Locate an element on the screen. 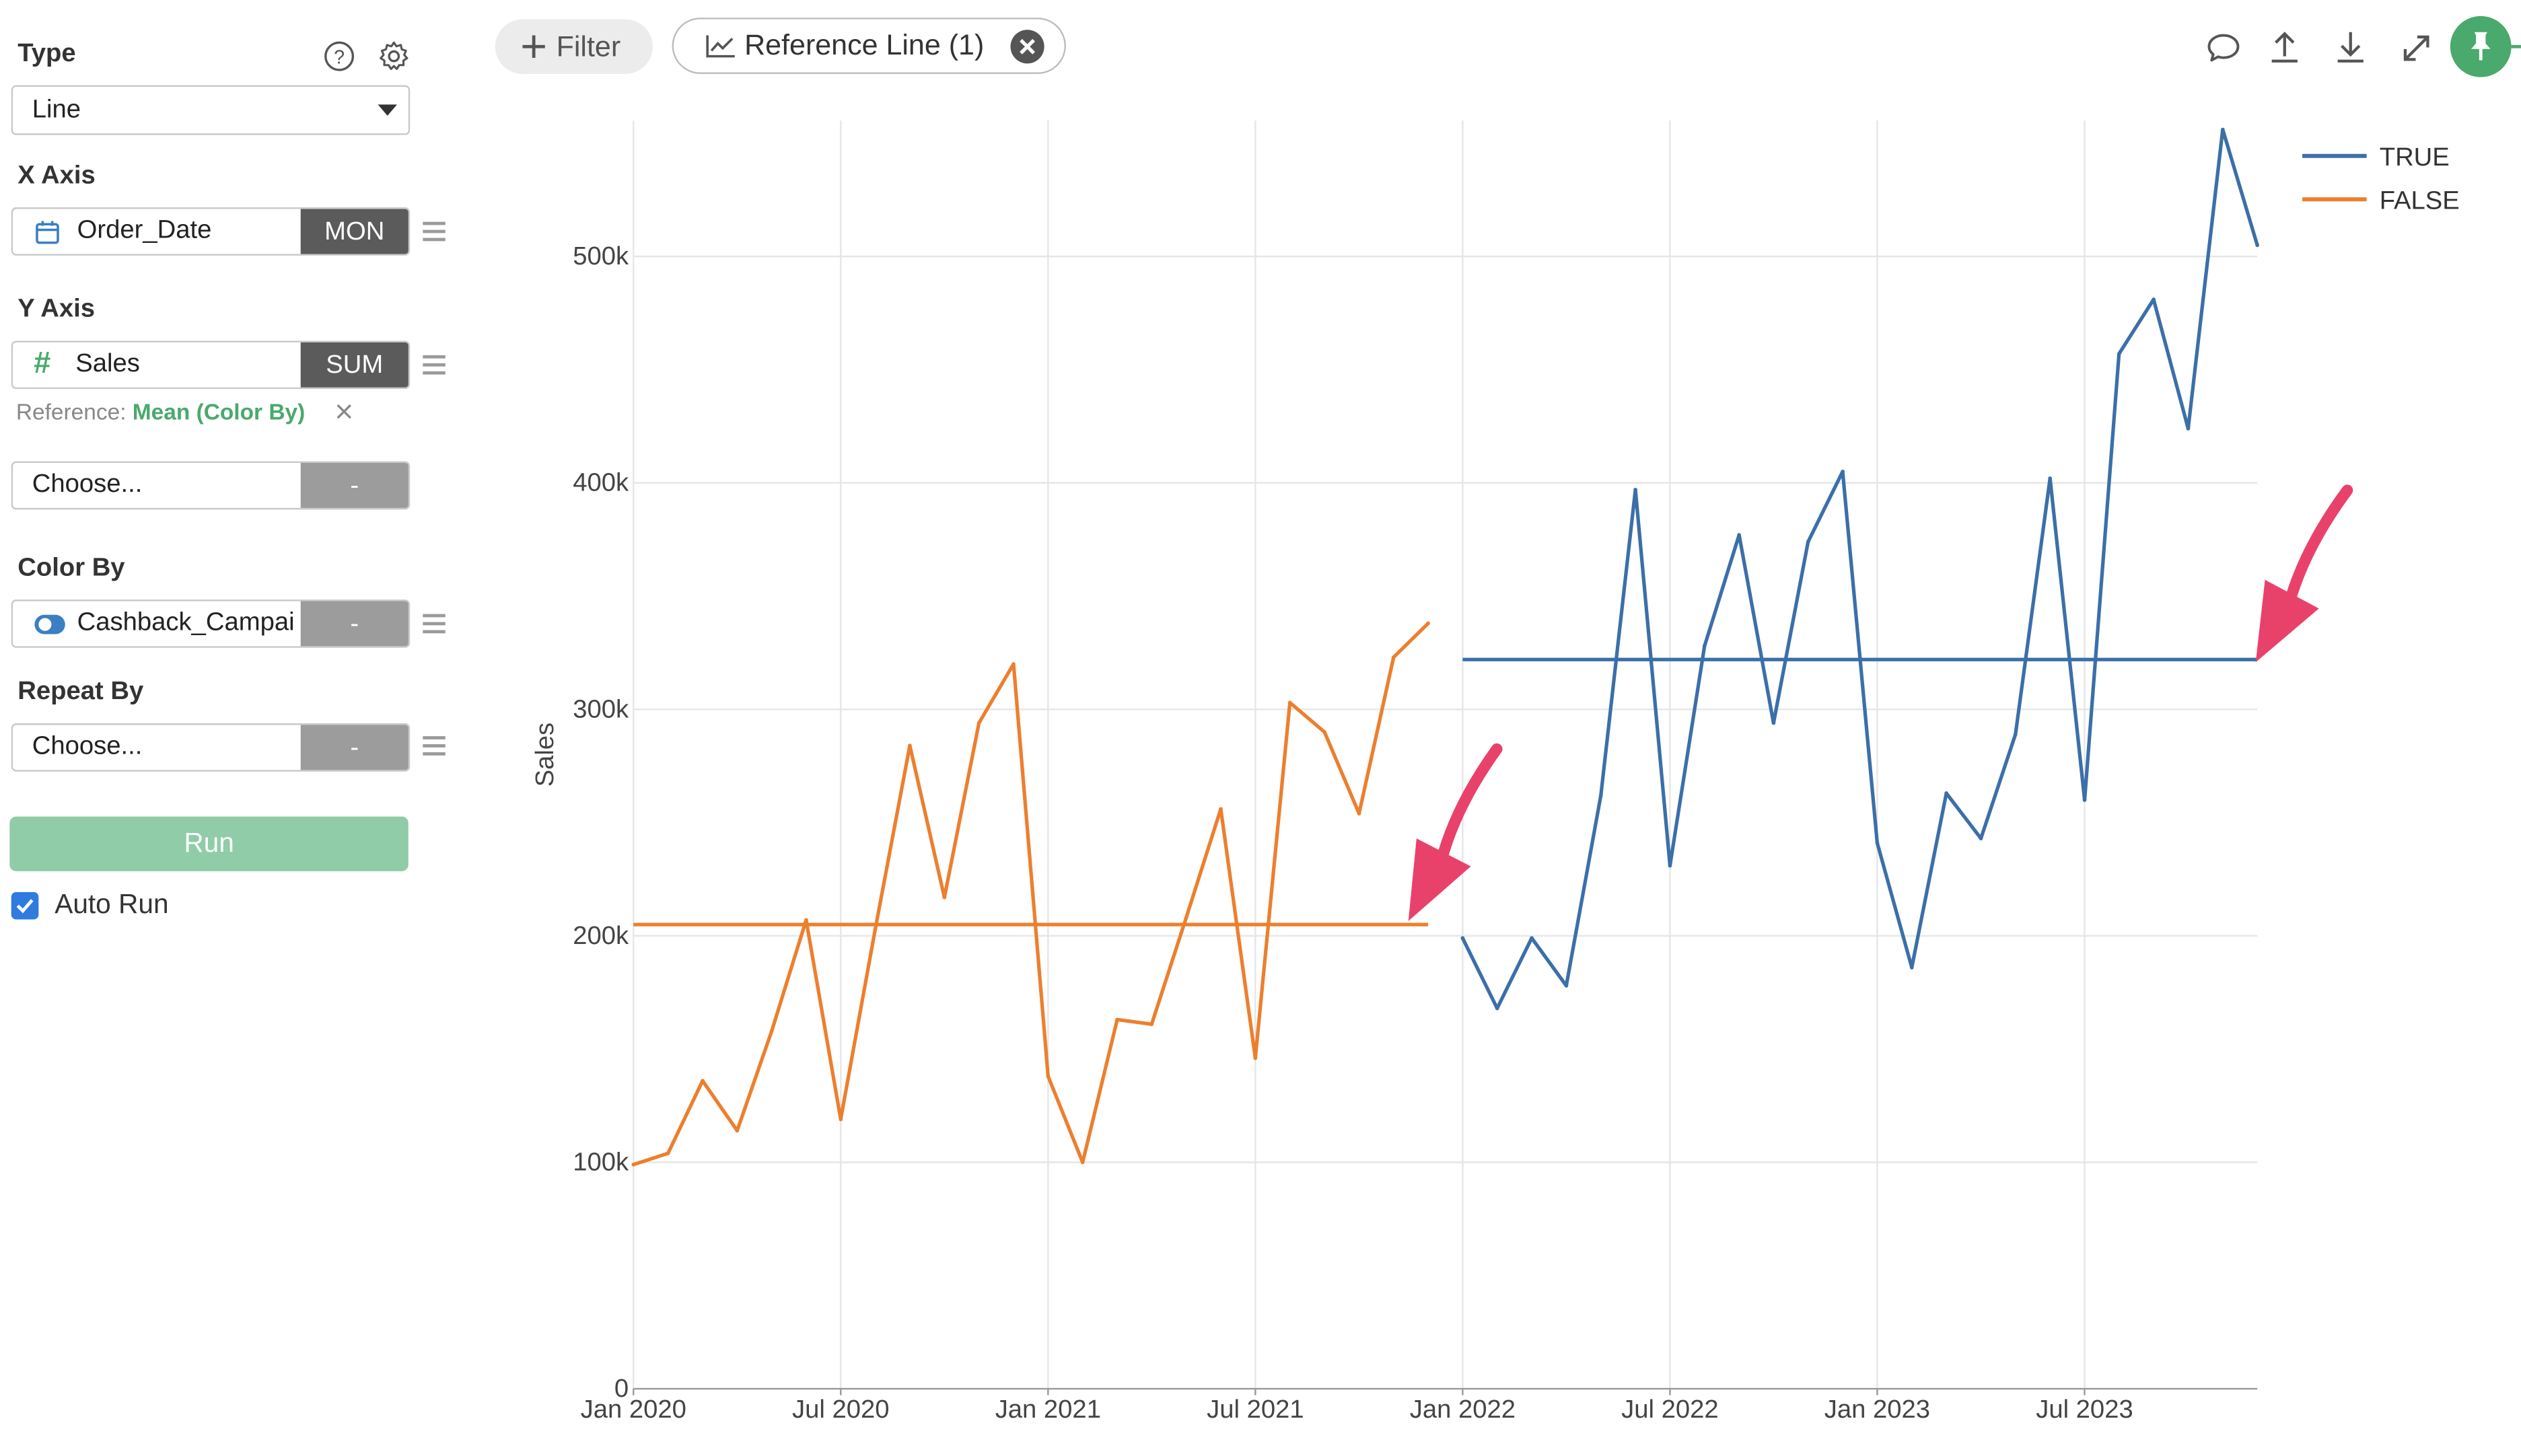  comment-icon is located at coordinates (2223, 48).